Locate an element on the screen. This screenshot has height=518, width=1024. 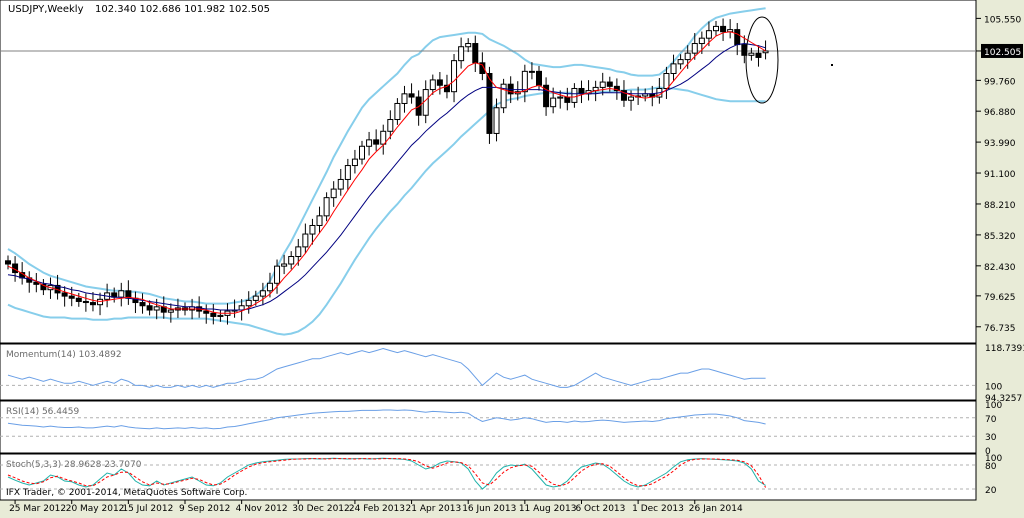
y-tick-label: 88.210 is located at coordinates (1000, 206).